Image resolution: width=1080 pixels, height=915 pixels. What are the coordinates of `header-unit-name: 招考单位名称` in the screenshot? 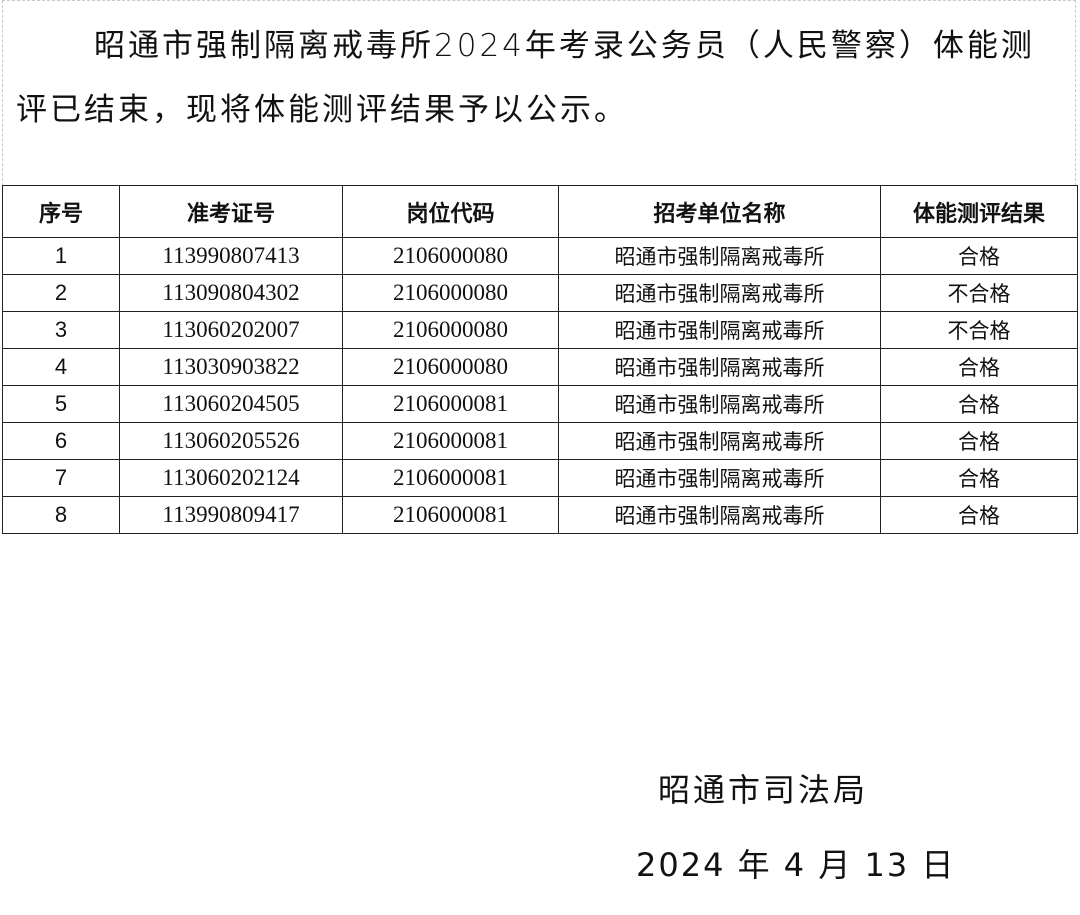 It's located at (719, 211).